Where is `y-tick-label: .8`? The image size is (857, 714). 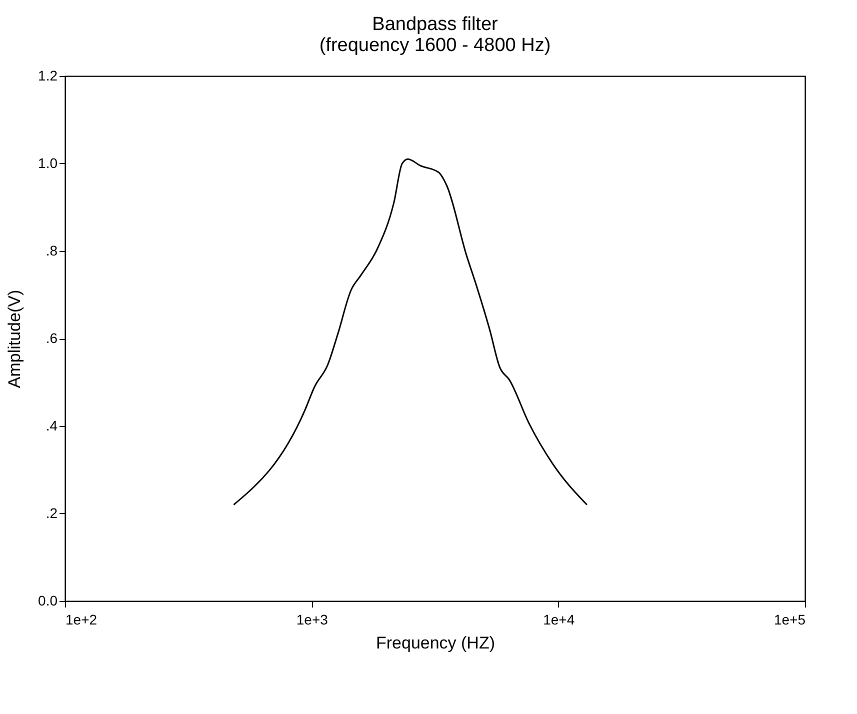 y-tick-label: .8 is located at coordinates (52, 250).